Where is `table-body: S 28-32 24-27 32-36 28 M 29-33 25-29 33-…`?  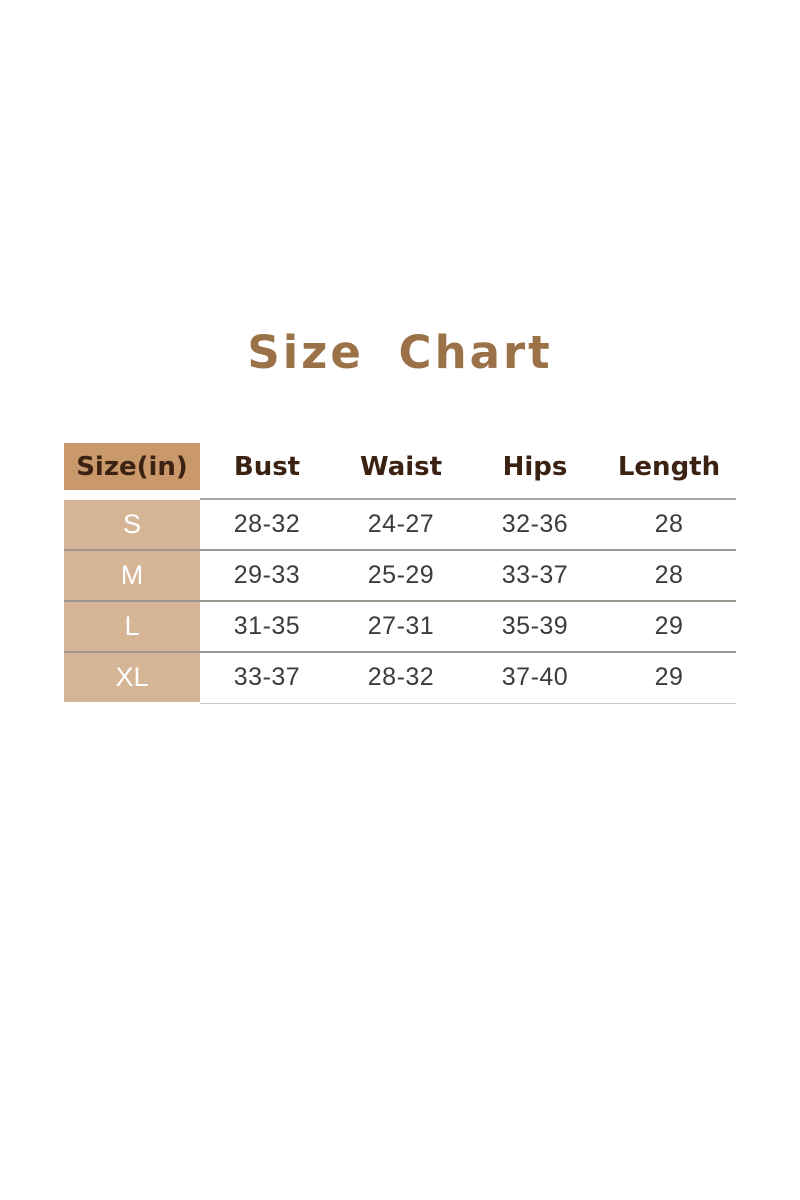
table-body: S 28-32 24-27 32-36 28 M 29-33 25-29 33-… is located at coordinates (400, 601).